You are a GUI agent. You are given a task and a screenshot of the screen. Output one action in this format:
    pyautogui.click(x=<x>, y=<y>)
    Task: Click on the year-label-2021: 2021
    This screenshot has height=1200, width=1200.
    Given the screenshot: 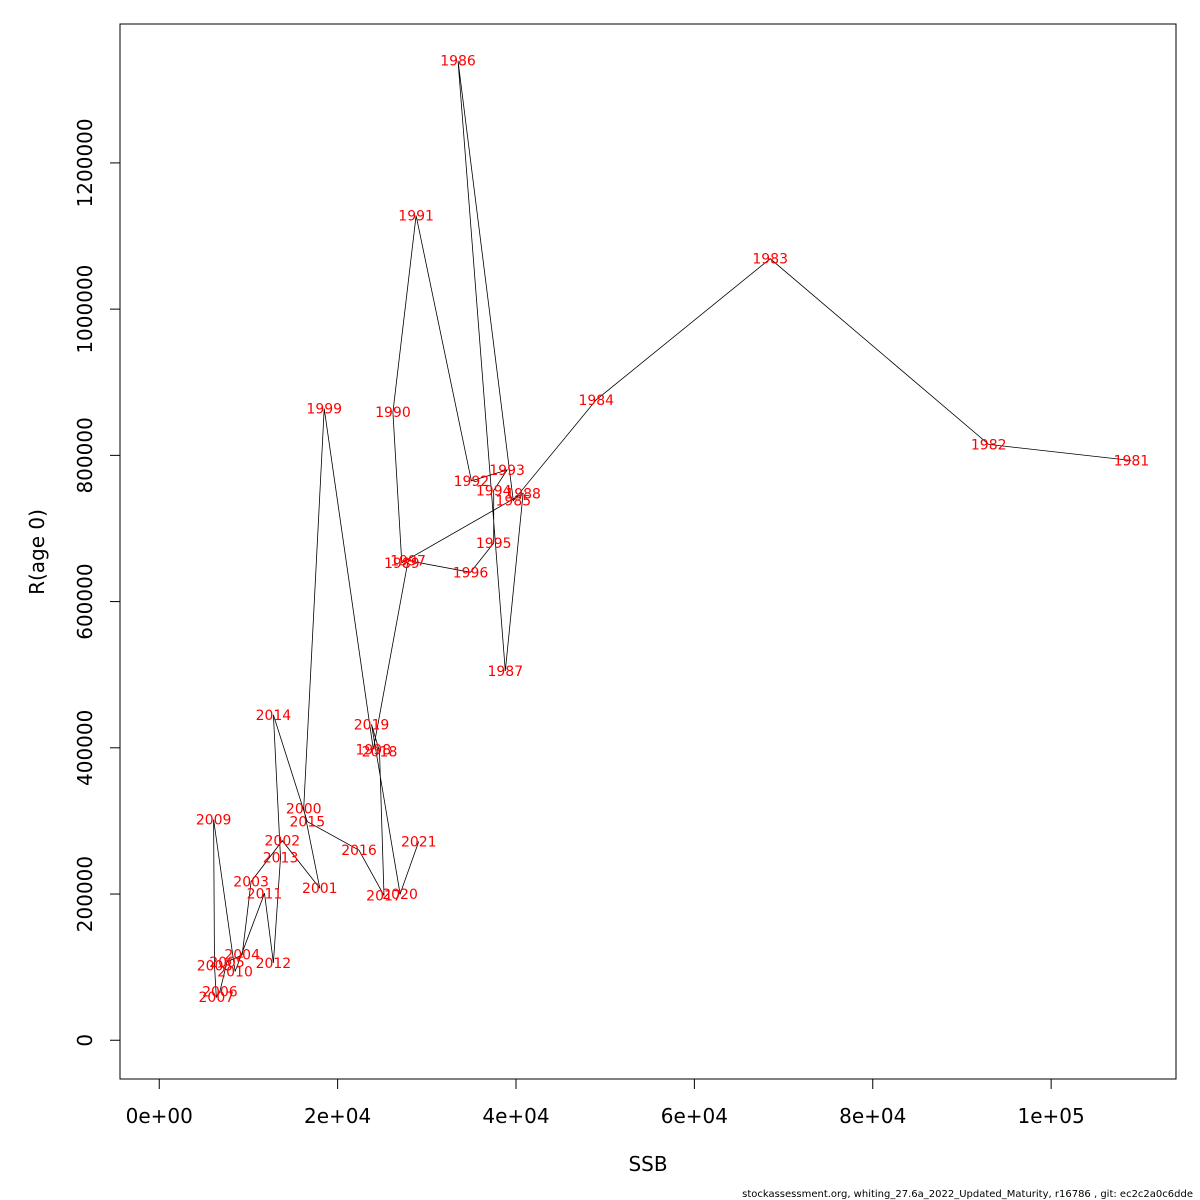 What is the action you would take?
    pyautogui.click(x=419, y=842)
    